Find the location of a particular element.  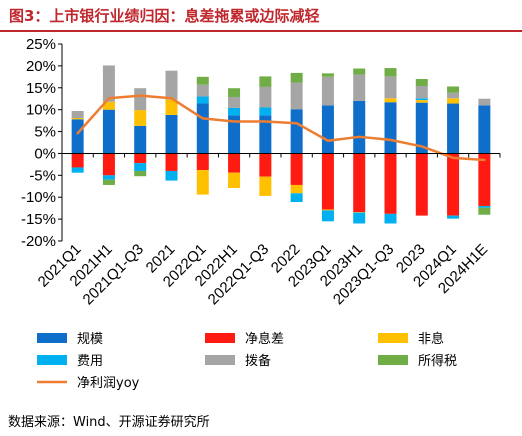

legend-label-非息: 非息 is located at coordinates (431, 339).